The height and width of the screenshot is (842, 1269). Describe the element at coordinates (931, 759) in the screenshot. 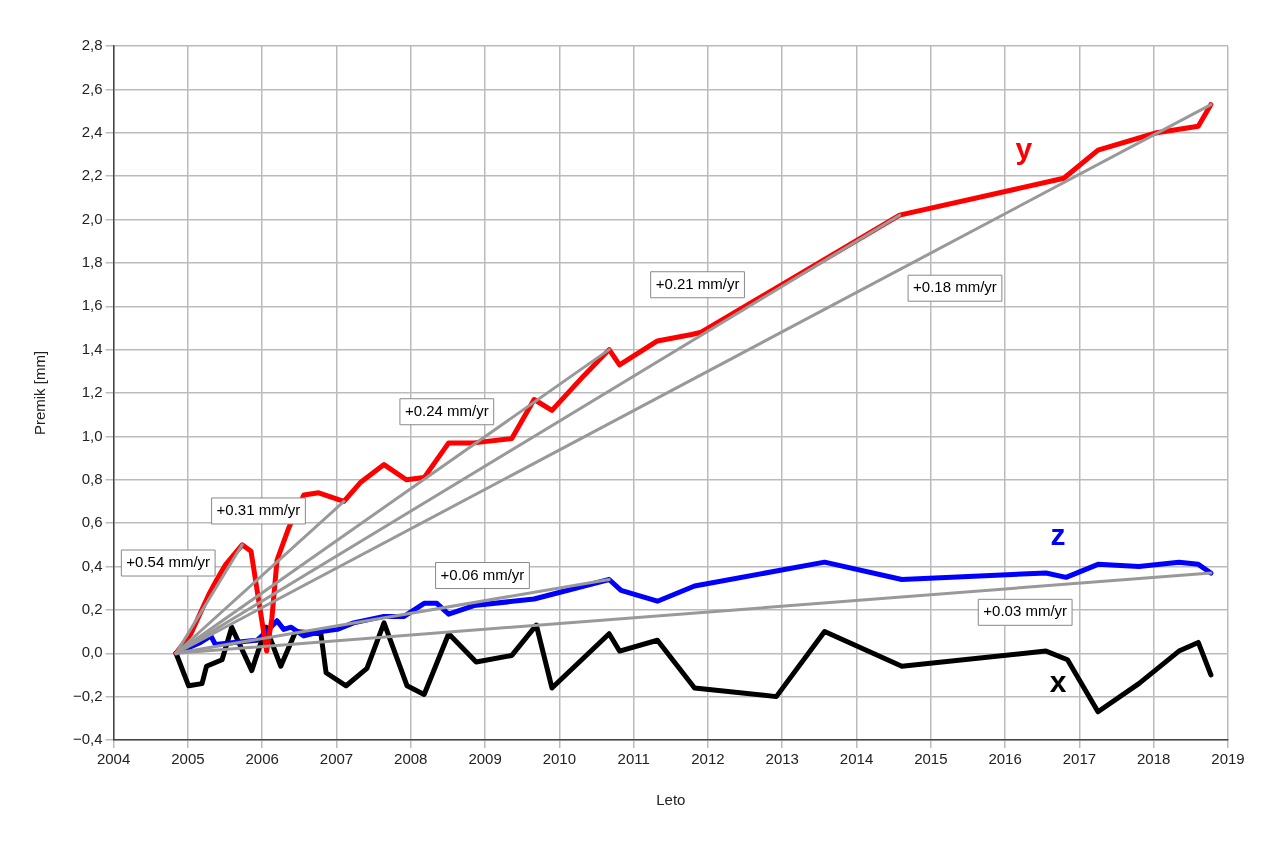

I see `x-tick-label: 2015` at that location.